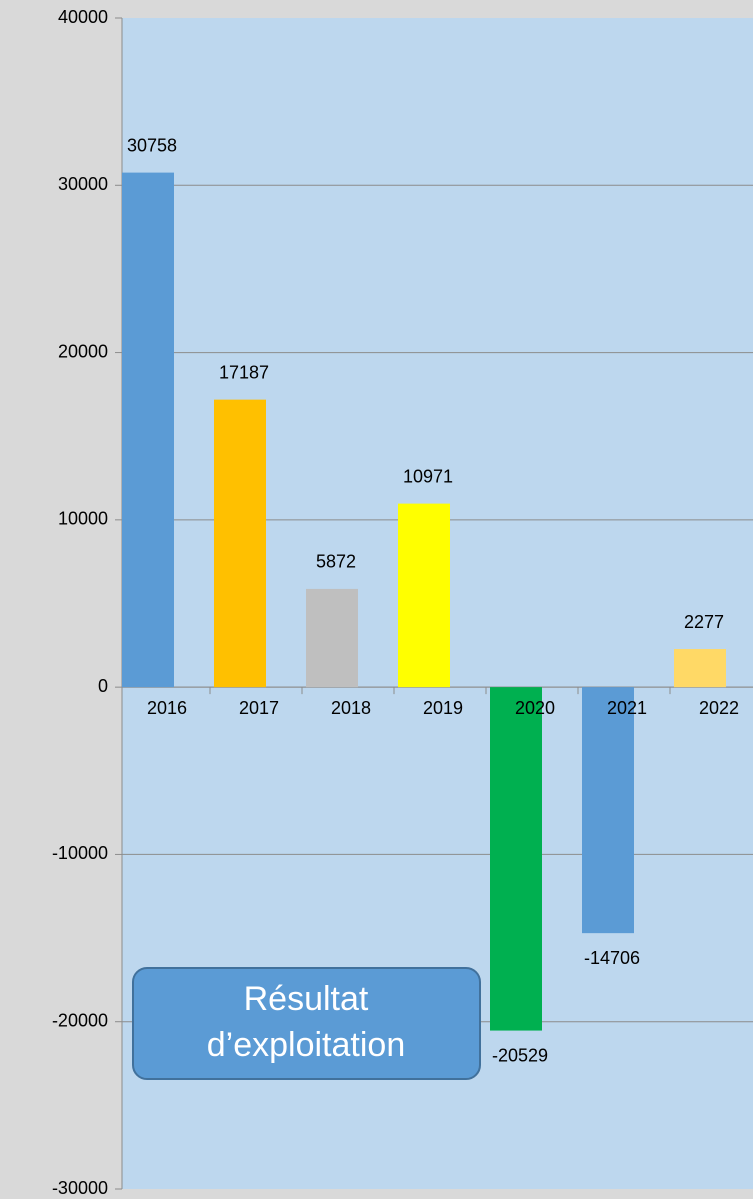 This screenshot has width=753, height=1199. Describe the element at coordinates (83, 519) in the screenshot. I see `y-tick-label: 10000` at that location.